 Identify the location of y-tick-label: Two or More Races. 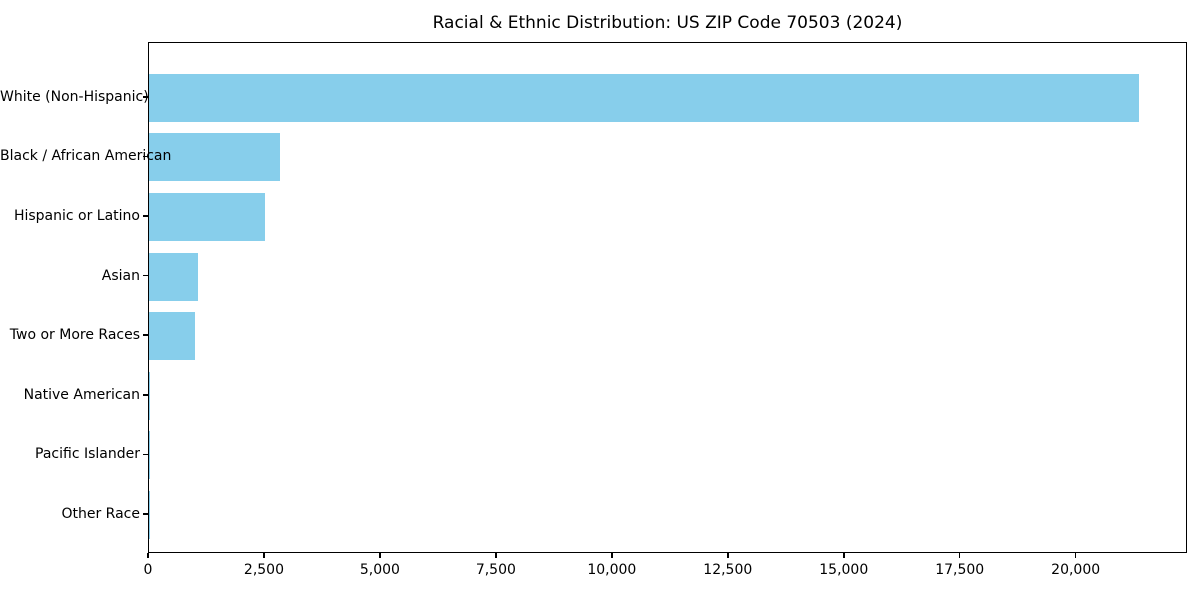
(74, 335).